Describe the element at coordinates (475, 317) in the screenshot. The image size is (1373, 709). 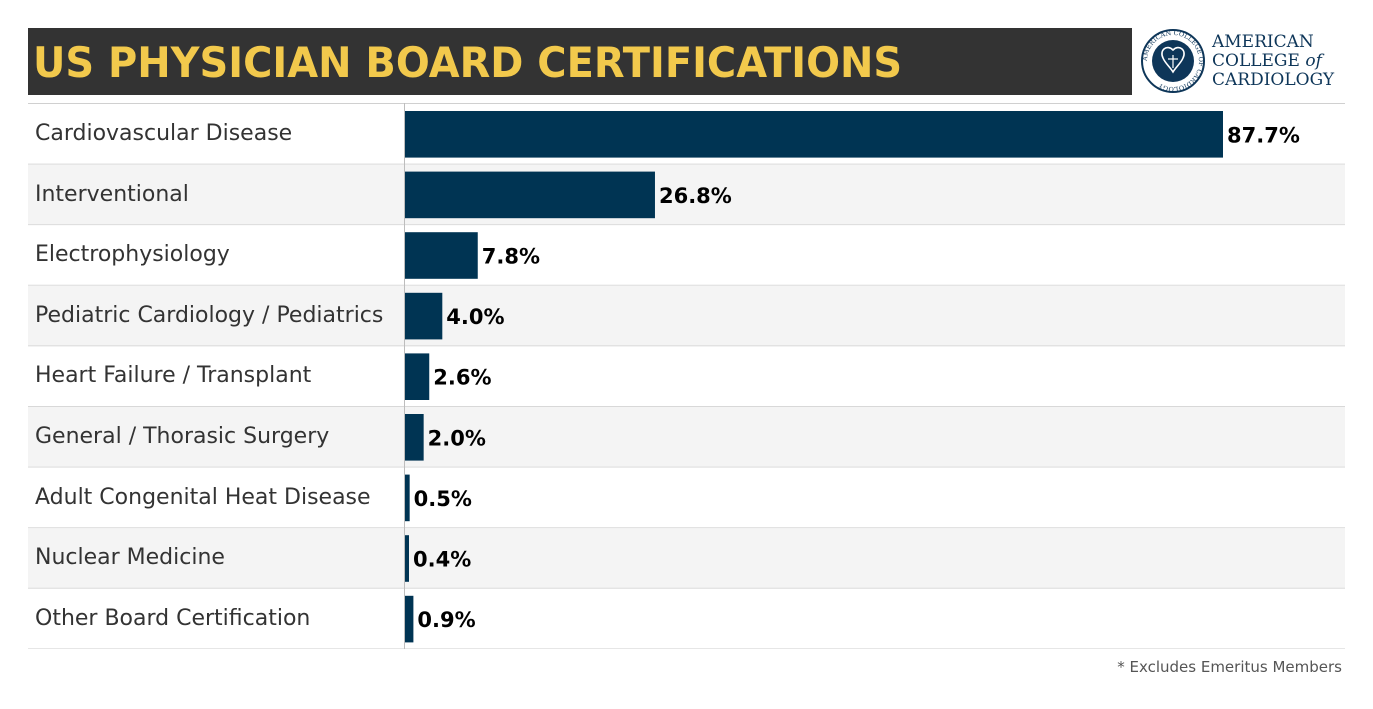
I see `data-label: 4.0%` at that location.